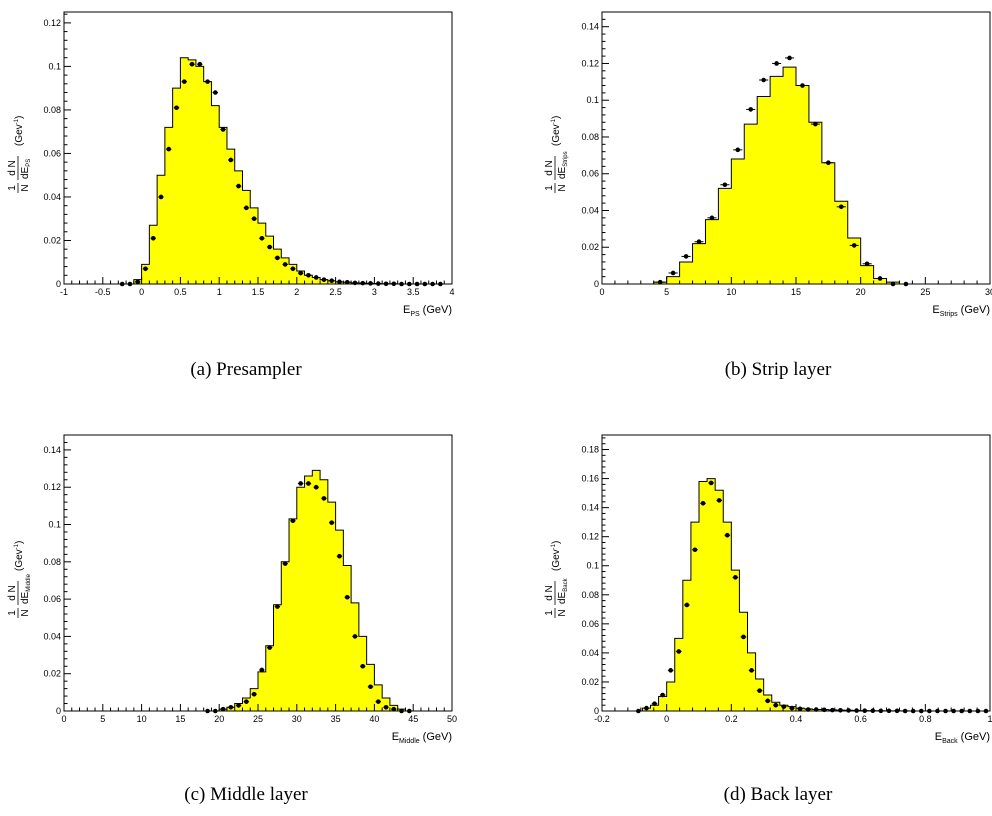  What do you see at coordinates (602, 719) in the screenshot?
I see `x-tick-label: -0.2` at bounding box center [602, 719].